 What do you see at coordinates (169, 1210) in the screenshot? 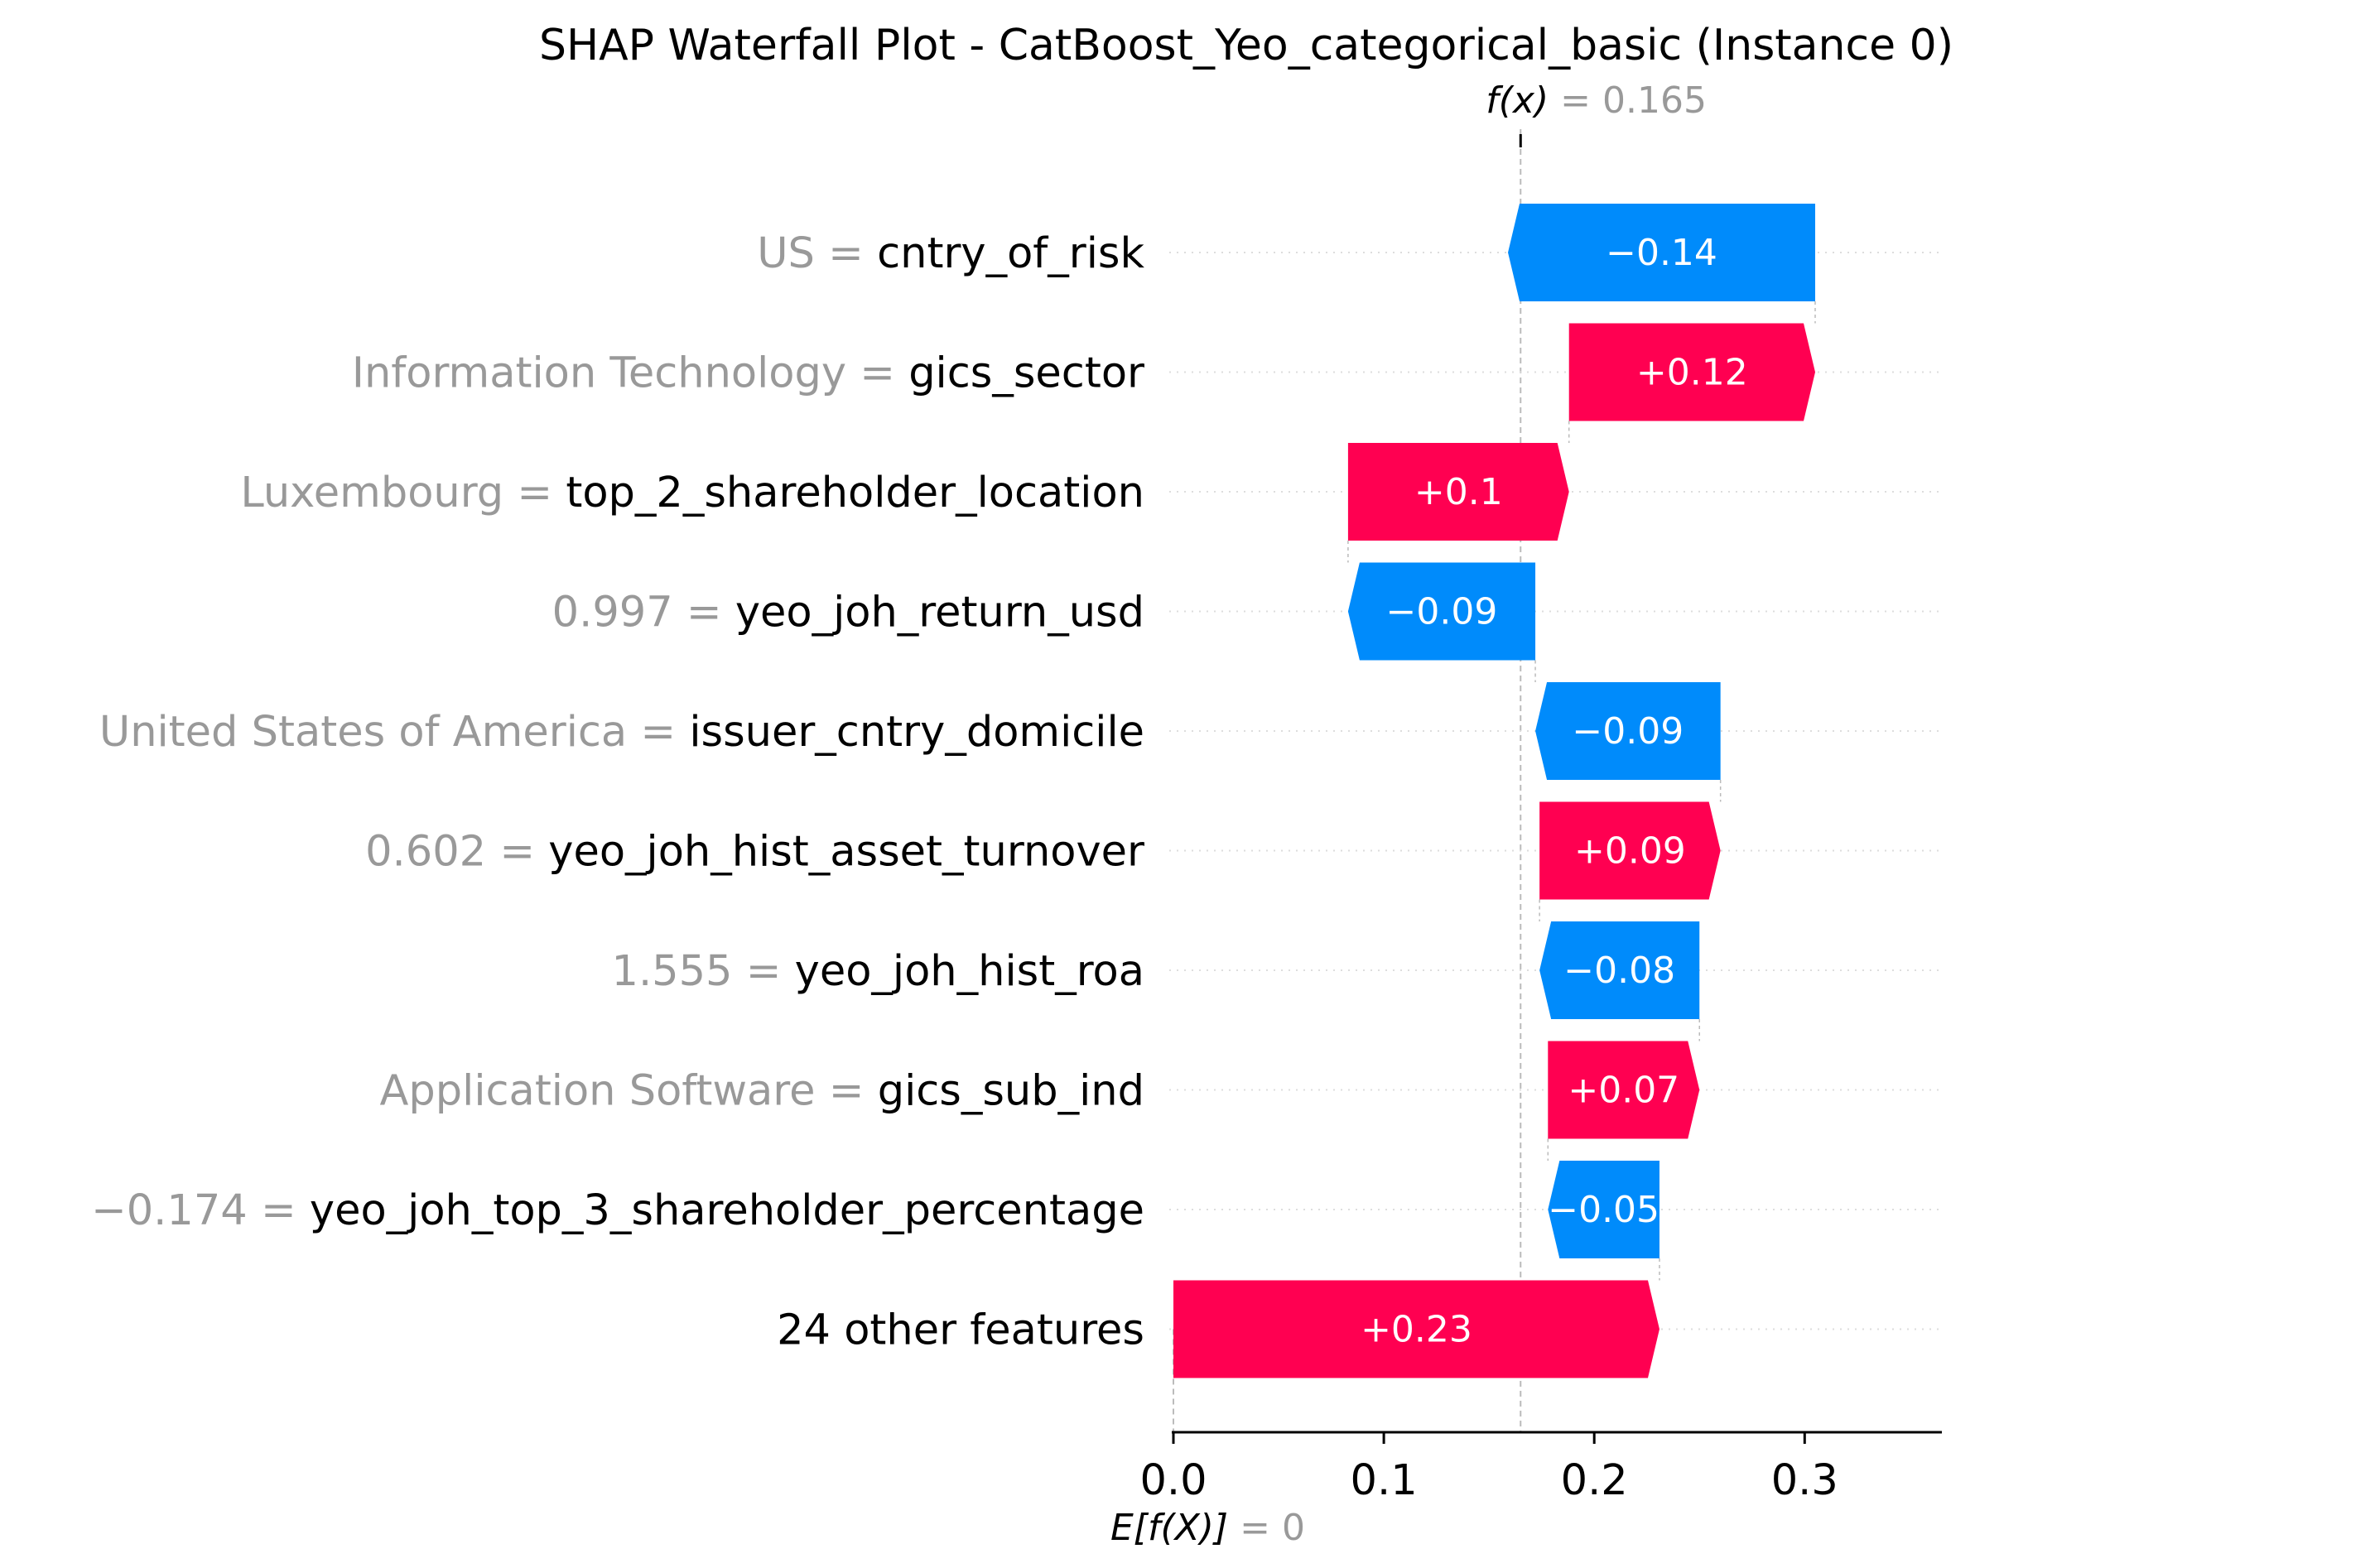
I see `feature-value: −0.174` at bounding box center [169, 1210].